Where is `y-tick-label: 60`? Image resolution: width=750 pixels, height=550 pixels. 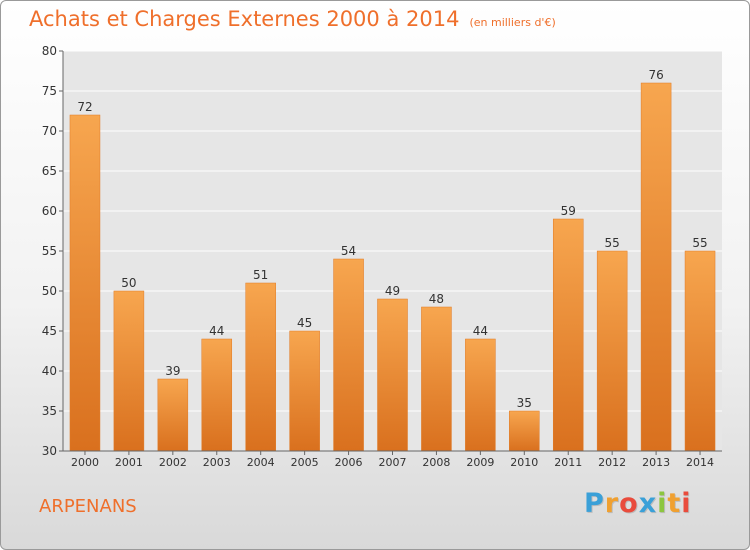 y-tick-label: 60 is located at coordinates (49, 211).